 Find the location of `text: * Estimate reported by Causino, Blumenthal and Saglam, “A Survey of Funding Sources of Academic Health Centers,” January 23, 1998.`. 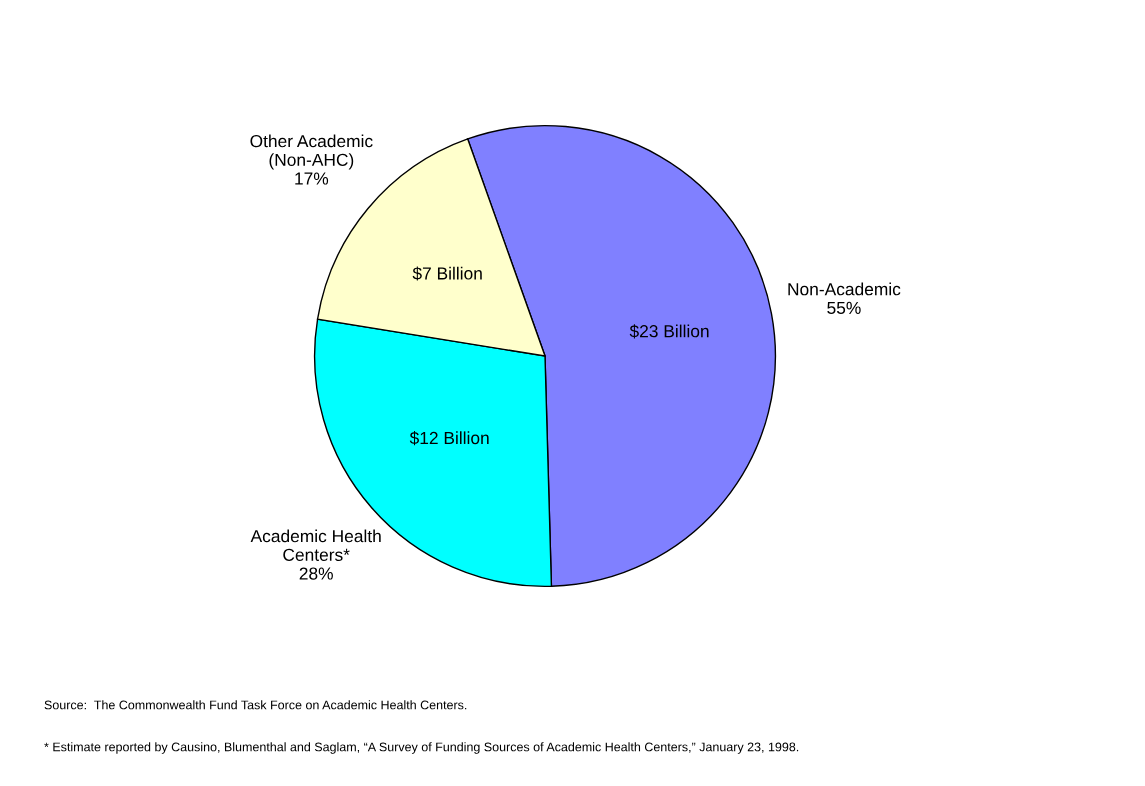

text: * Estimate reported by Causino, Blumenthal and Saglam, “A Survey of Funding Sources of Academic Health Centers,” January 23, 1998. is located at coordinates (421, 748).